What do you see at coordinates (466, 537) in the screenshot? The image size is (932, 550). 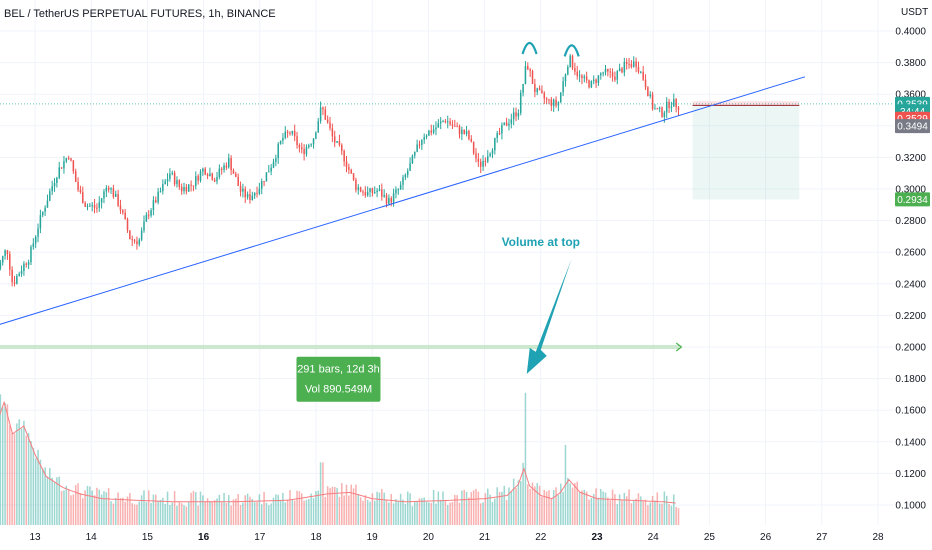 I see `time-axis: 13 14 15 16 17 18 19 20 21 22 23 24 25 26 27 28` at bounding box center [466, 537].